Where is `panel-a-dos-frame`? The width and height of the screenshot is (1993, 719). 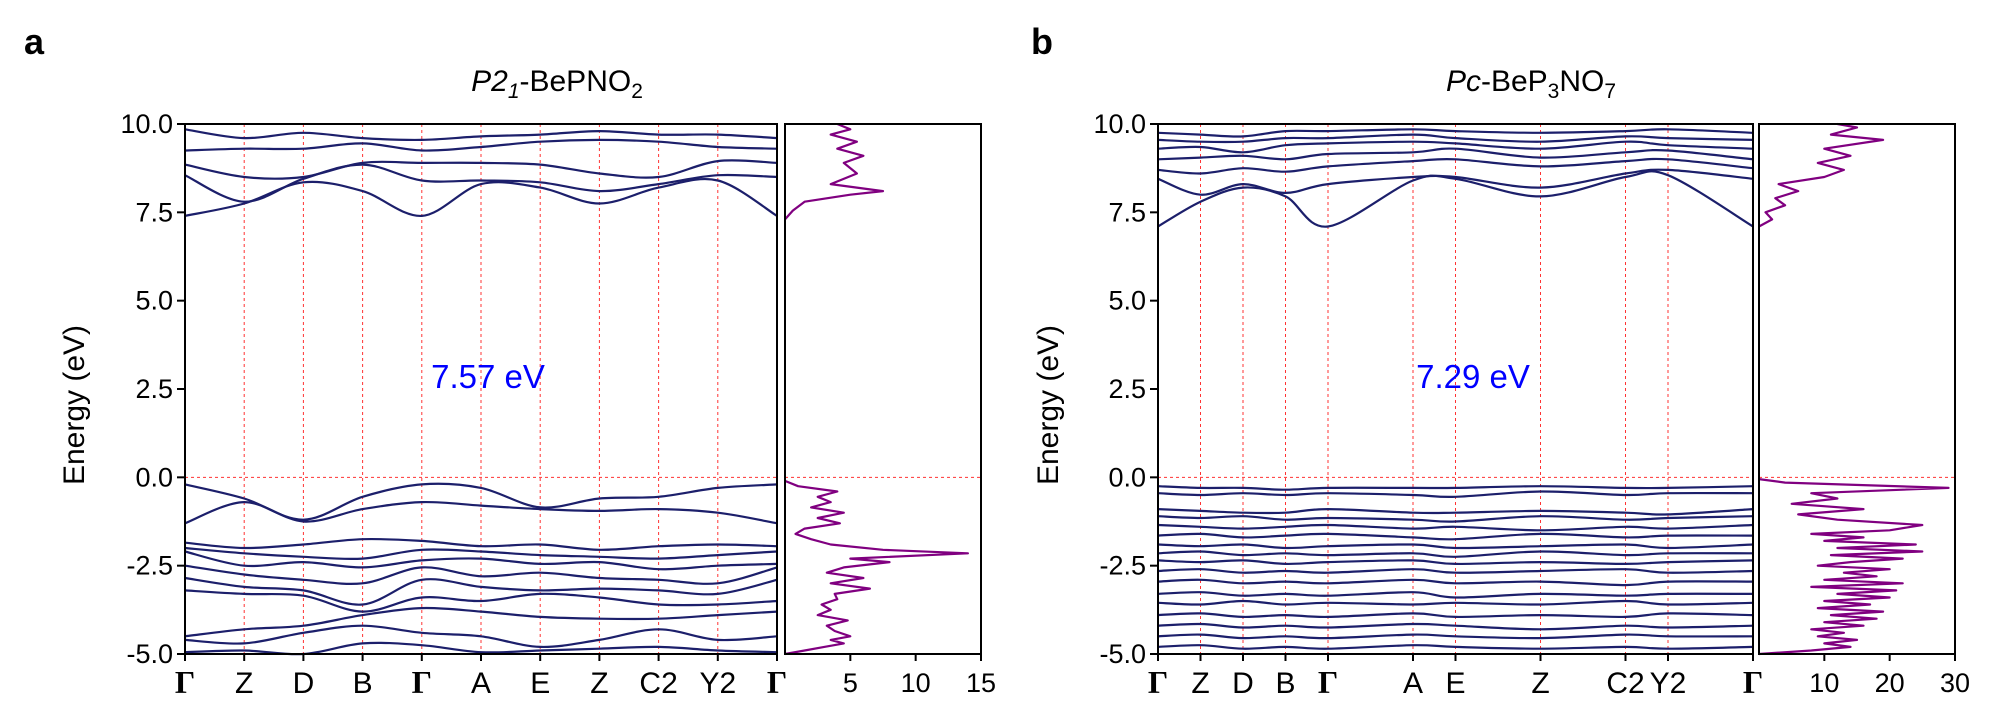 panel-a-dos-frame is located at coordinates (883, 389).